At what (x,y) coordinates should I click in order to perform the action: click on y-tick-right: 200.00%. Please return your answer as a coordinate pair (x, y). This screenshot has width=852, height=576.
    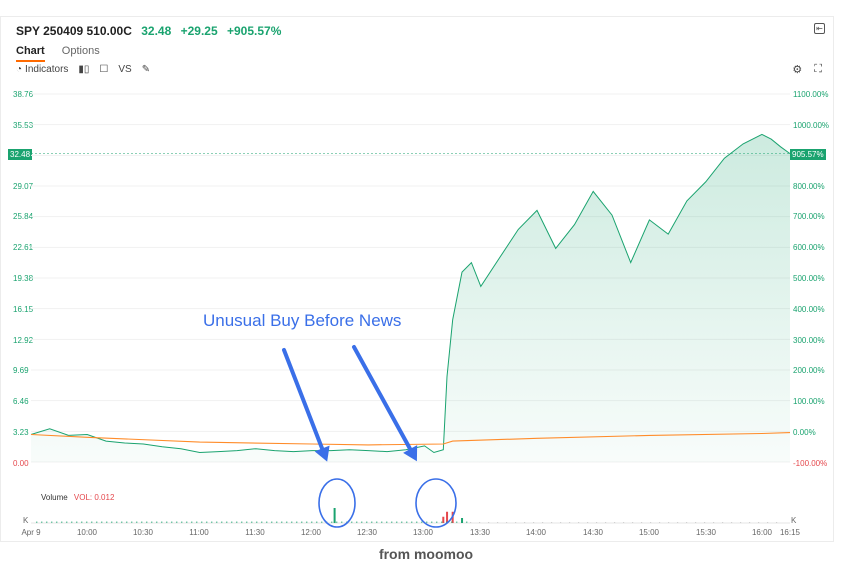
    Looking at the image, I should click on (809, 370).